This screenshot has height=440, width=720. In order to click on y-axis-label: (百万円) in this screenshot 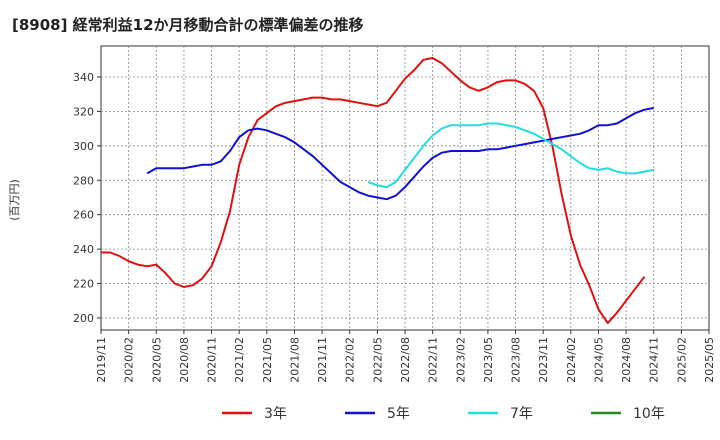, I will do `click(14, 200)`.